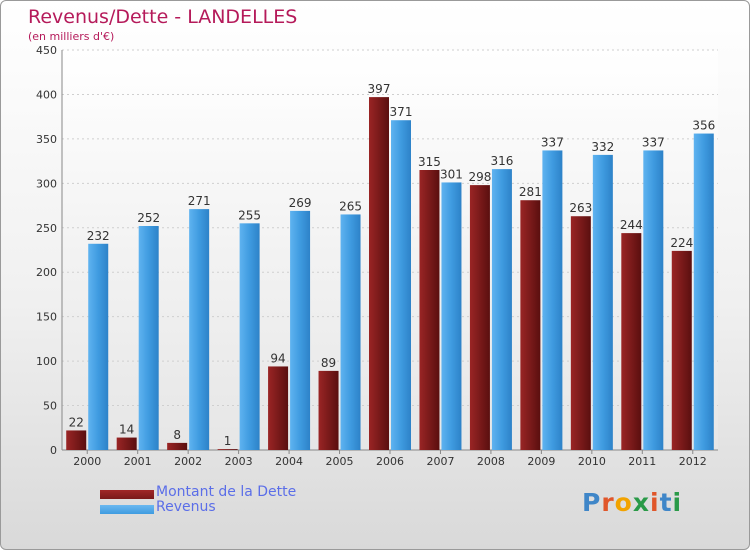 This screenshot has width=750, height=550. What do you see at coordinates (226, 492) in the screenshot?
I see `legend-label-dette: Montant de la Dette` at bounding box center [226, 492].